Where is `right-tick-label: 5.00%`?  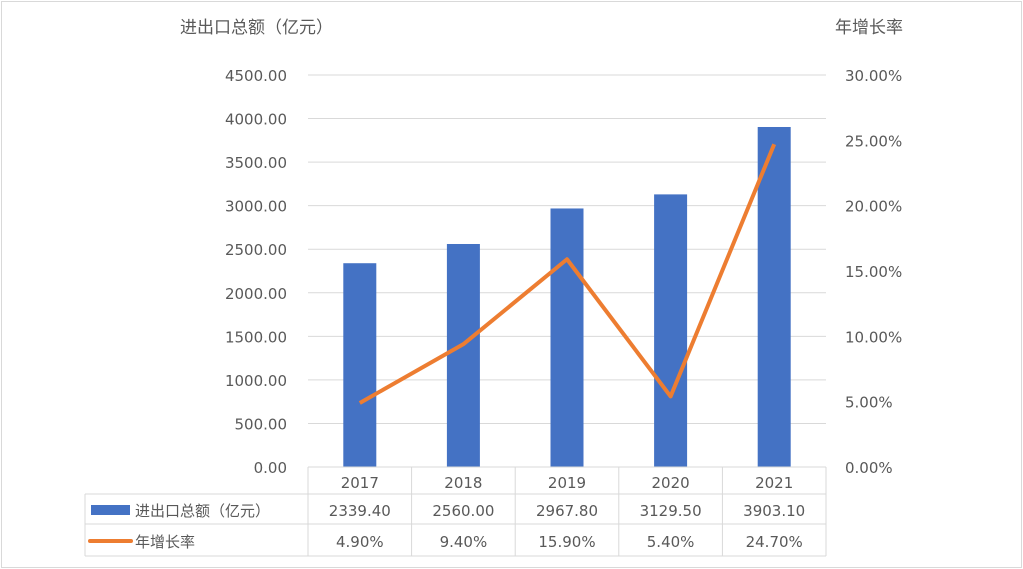 right-tick-label: 5.00% is located at coordinates (869, 403).